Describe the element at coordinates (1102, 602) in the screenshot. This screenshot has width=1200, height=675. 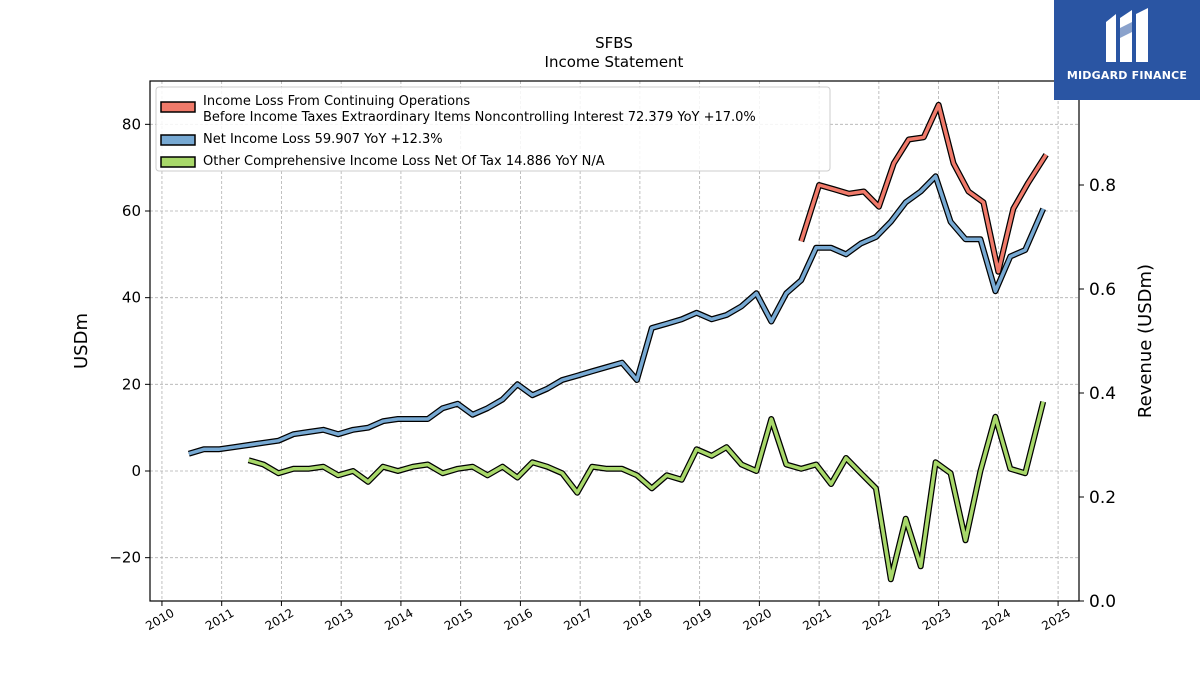
I see `y2-tick-label: 0.0` at that location.